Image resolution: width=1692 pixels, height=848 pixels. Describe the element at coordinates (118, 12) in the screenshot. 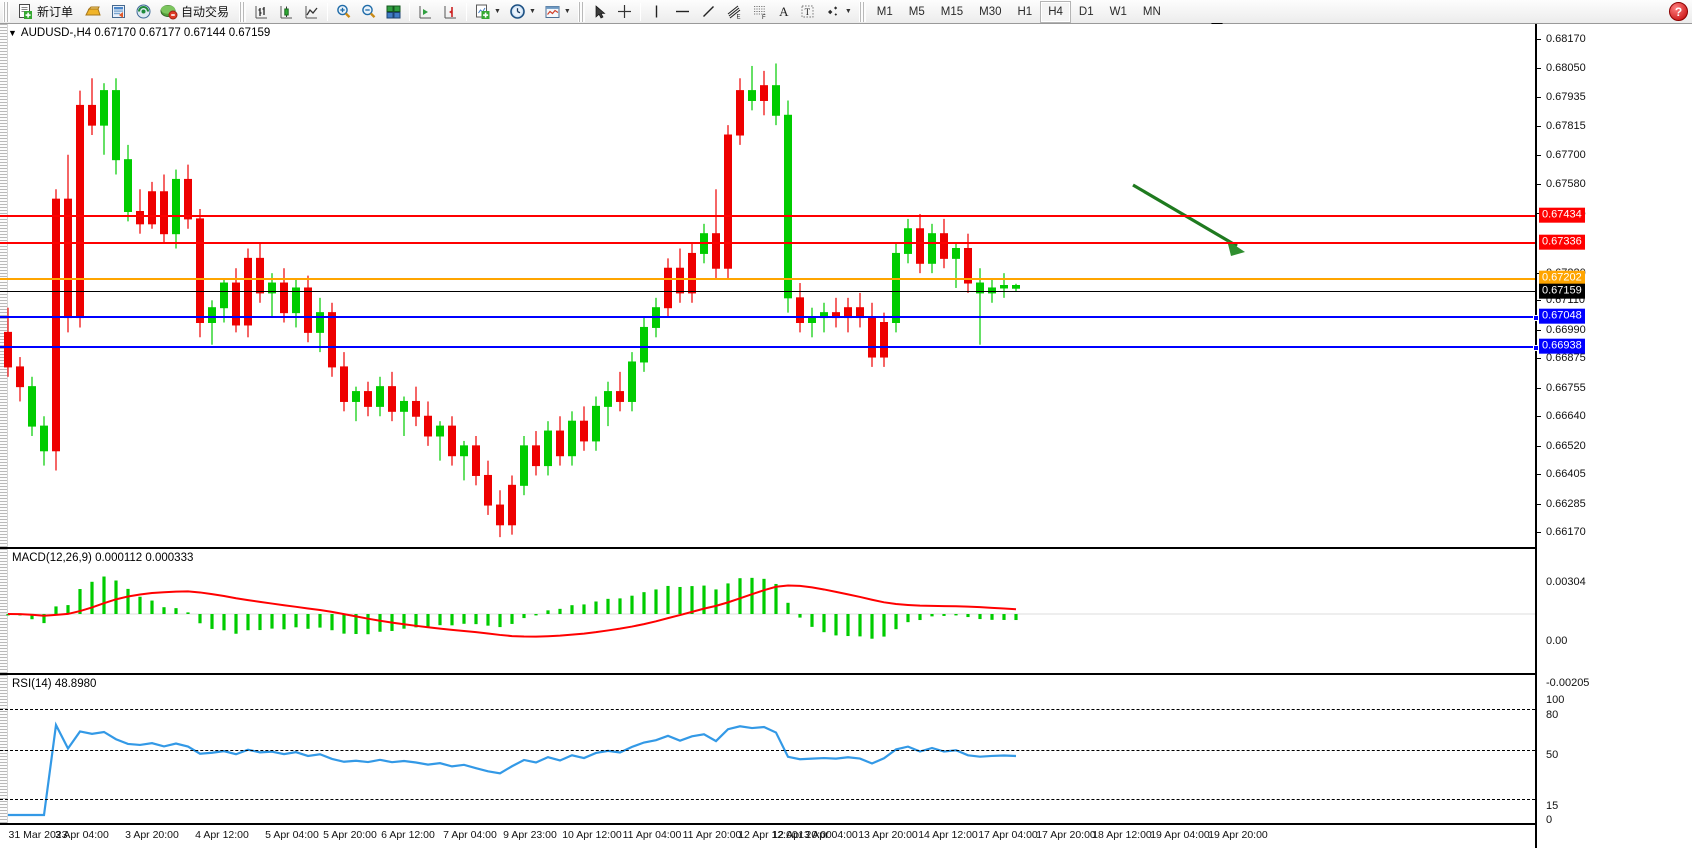

I see `terminal-icon-button` at that location.